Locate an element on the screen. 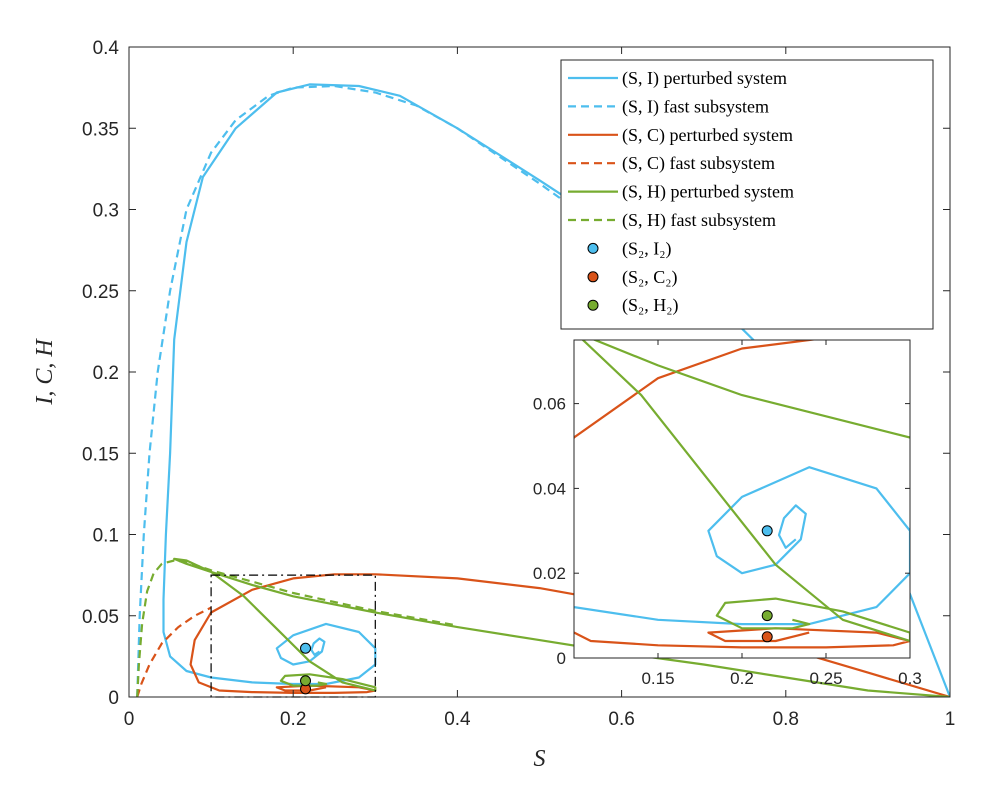 This screenshot has width=996, height=795. main-points is located at coordinates (306, 668).